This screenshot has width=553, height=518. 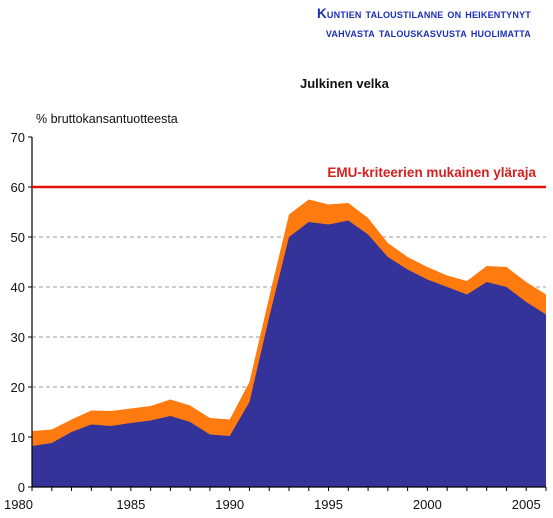 What do you see at coordinates (328, 504) in the screenshot?
I see `x-tick-label-1995: 1995` at bounding box center [328, 504].